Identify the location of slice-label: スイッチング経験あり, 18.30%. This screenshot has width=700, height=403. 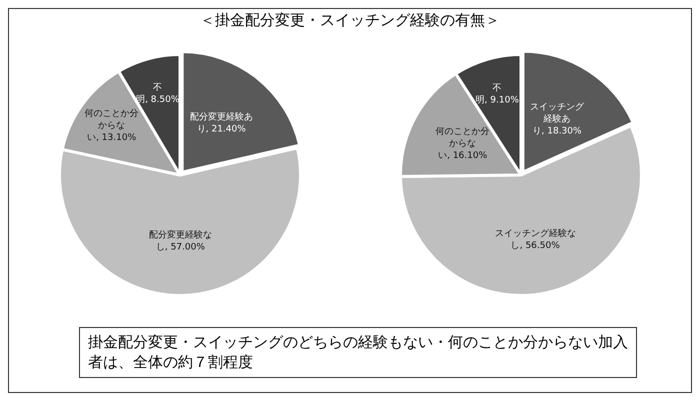
(557, 119).